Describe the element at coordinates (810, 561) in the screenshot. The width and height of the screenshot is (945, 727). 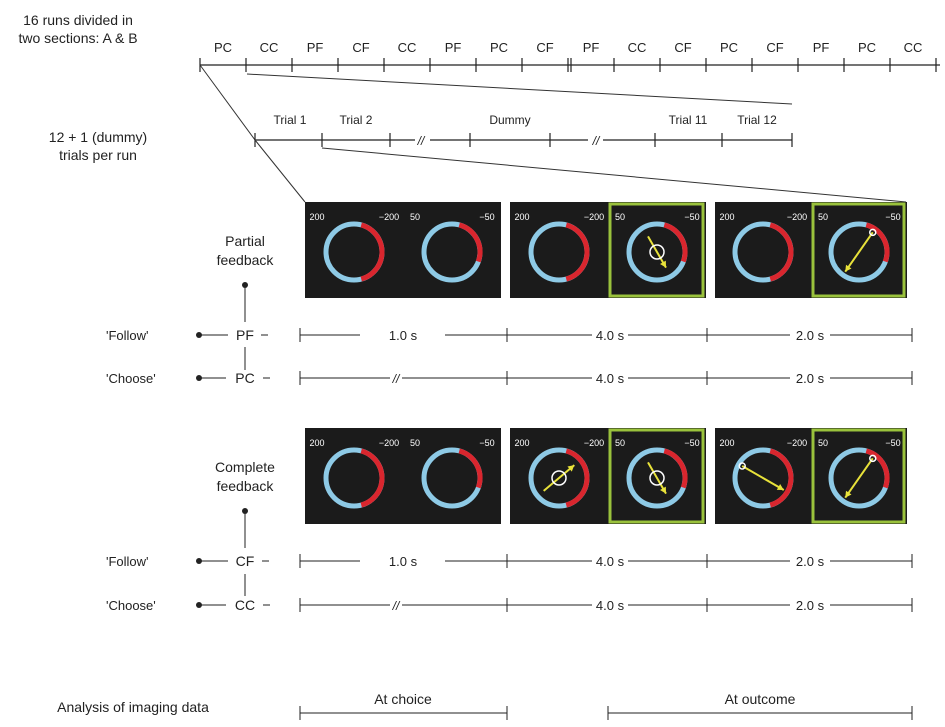
I see `complete-follow-dur-3: 2.0 s` at that location.